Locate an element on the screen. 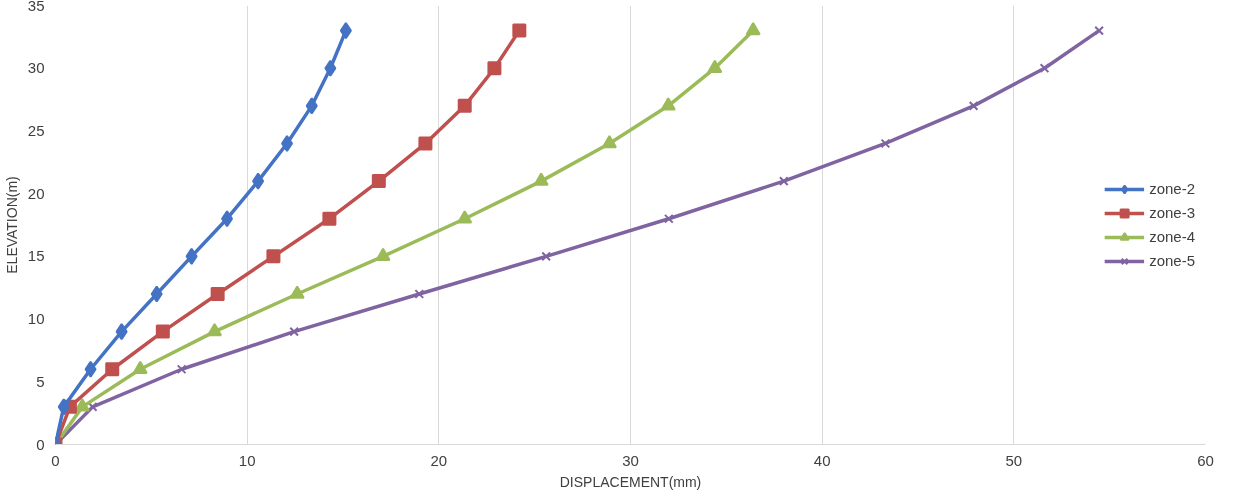  y-tick-label: 15 is located at coordinates (36, 256).